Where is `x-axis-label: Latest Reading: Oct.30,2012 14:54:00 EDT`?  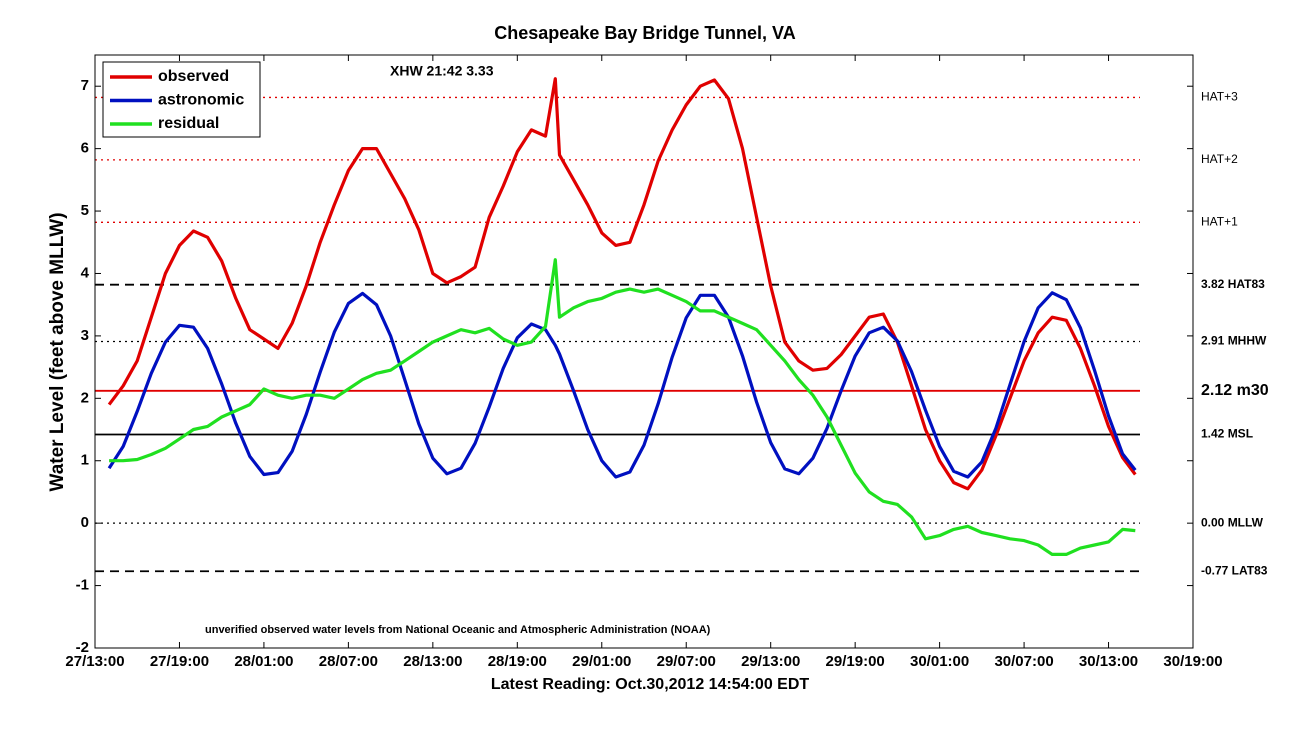
x-axis-label: Latest Reading: Oct.30,2012 14:54:00 EDT is located at coordinates (650, 684).